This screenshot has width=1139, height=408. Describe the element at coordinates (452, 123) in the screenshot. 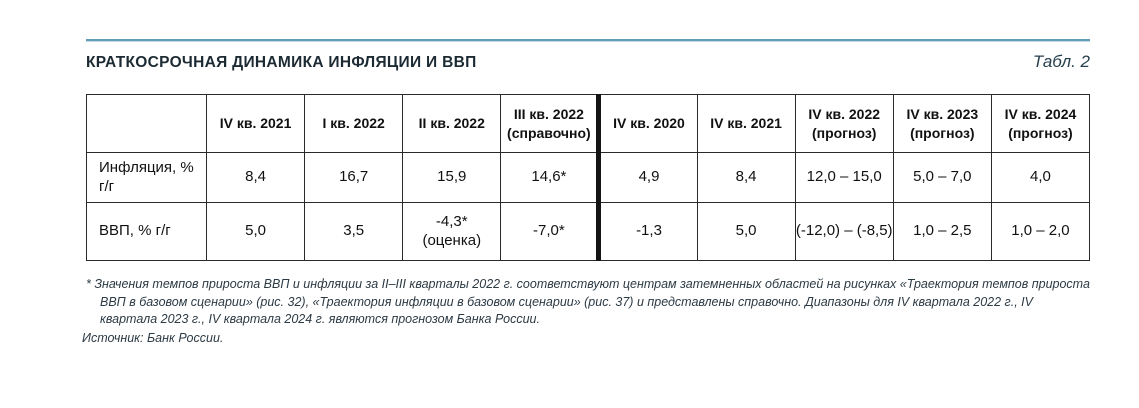

I see `column-header-q2-2022: II кв. 2022` at that location.